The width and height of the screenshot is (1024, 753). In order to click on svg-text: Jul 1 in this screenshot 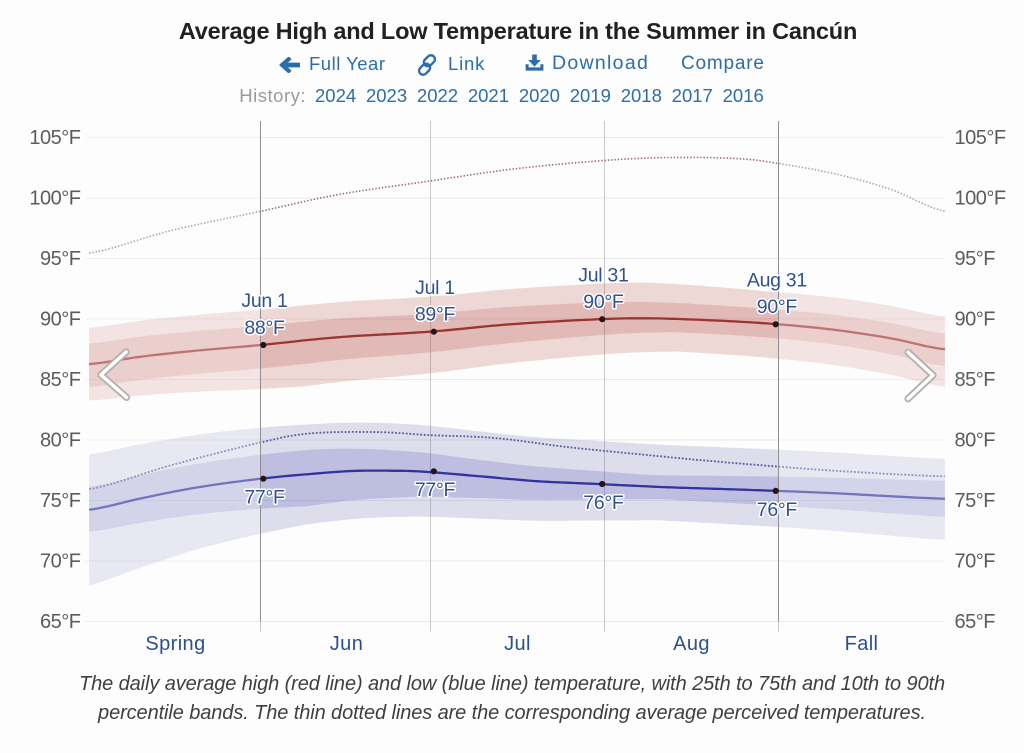, I will do `click(435, 288)`.